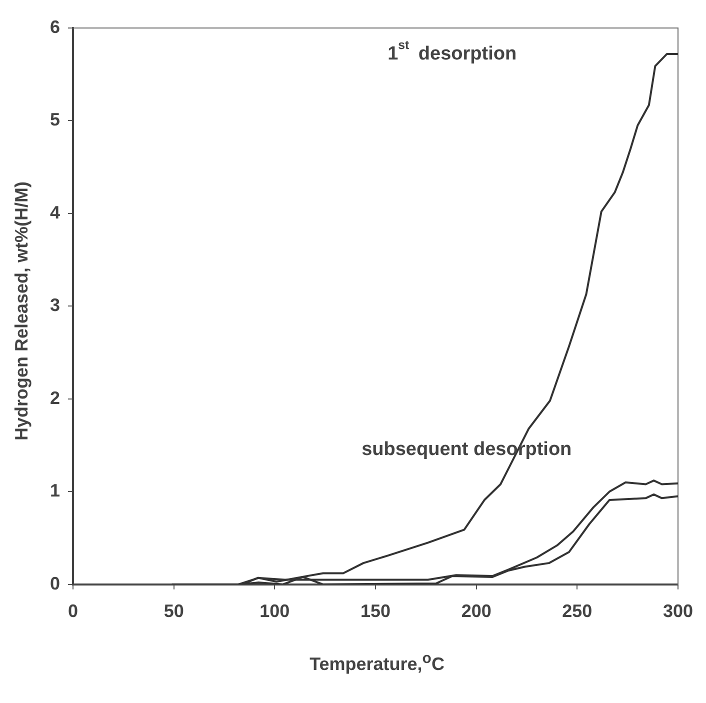  I want to click on y-tick-label: 3, so click(55, 305).